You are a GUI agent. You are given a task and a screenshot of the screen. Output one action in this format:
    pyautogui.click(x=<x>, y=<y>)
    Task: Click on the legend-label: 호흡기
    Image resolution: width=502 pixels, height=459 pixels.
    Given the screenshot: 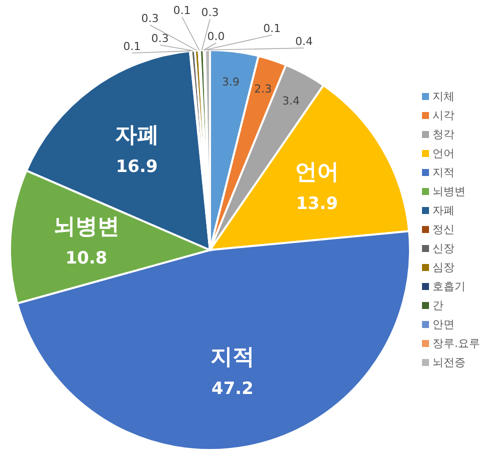 What is the action you would take?
    pyautogui.click(x=449, y=286)
    